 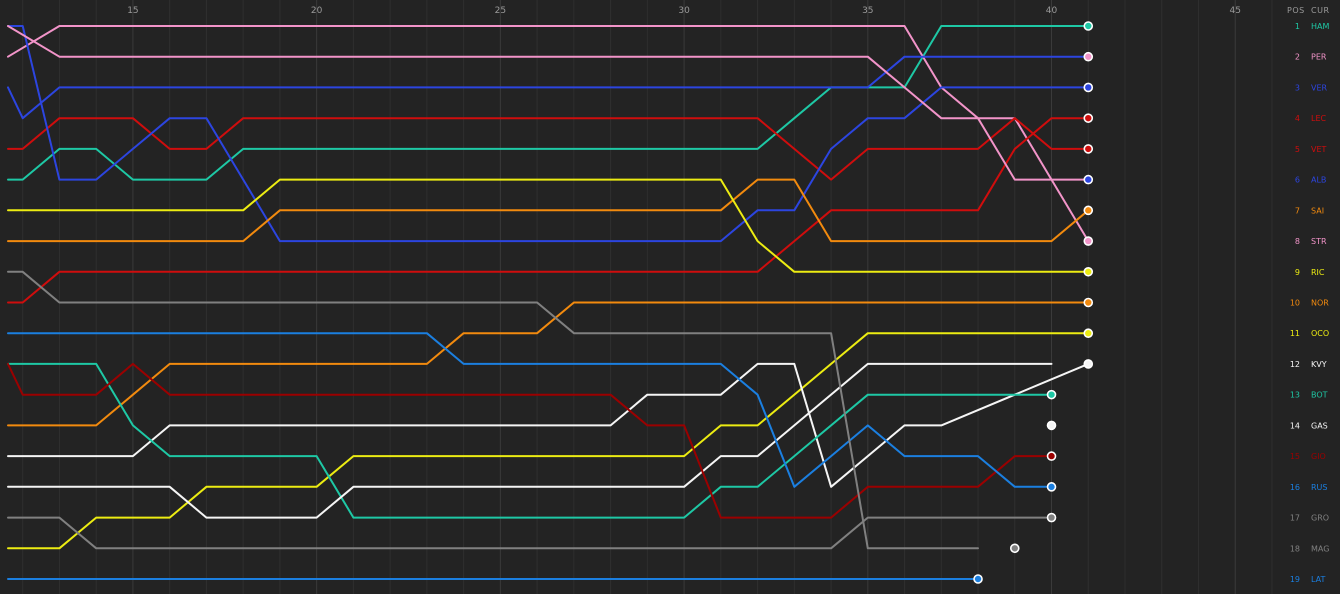 I want to click on x-tick-label: 40, so click(x=1052, y=11).